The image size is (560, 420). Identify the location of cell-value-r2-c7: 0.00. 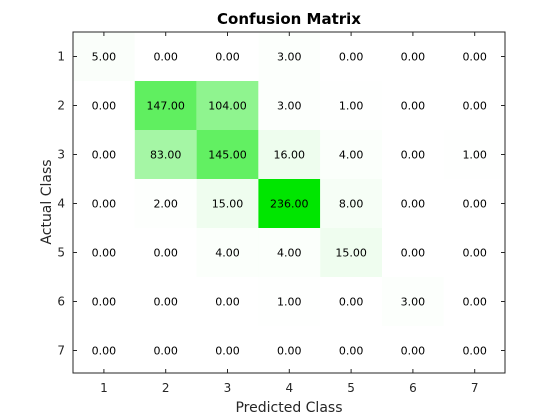
(474, 106).